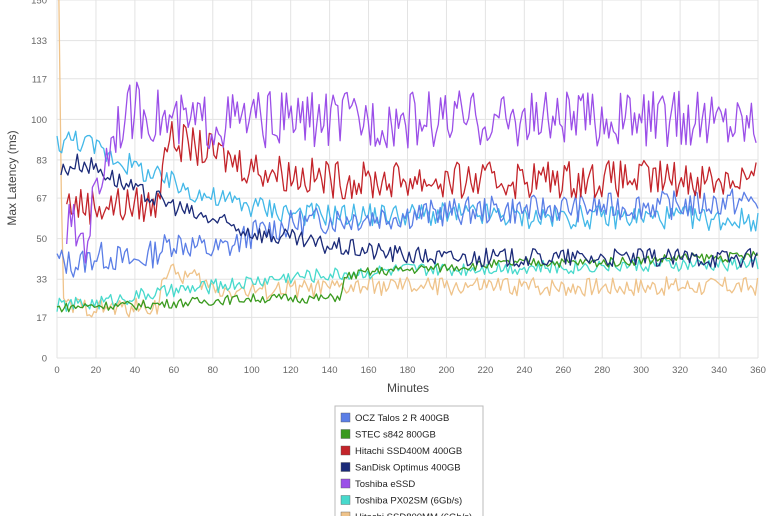  I want to click on x-tick-label: 280, so click(602, 370).